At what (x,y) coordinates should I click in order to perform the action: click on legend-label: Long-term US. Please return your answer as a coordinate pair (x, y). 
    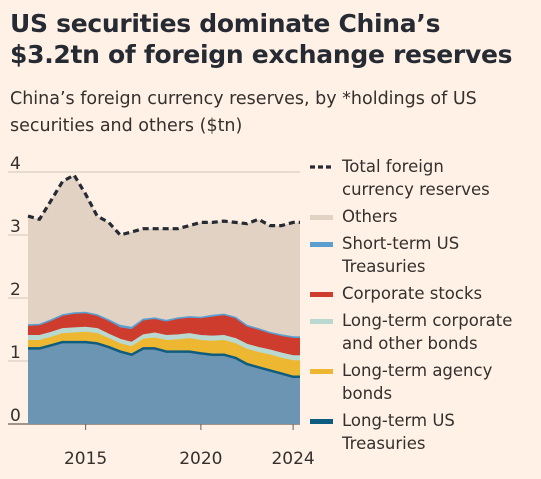
    Looking at the image, I should click on (398, 420).